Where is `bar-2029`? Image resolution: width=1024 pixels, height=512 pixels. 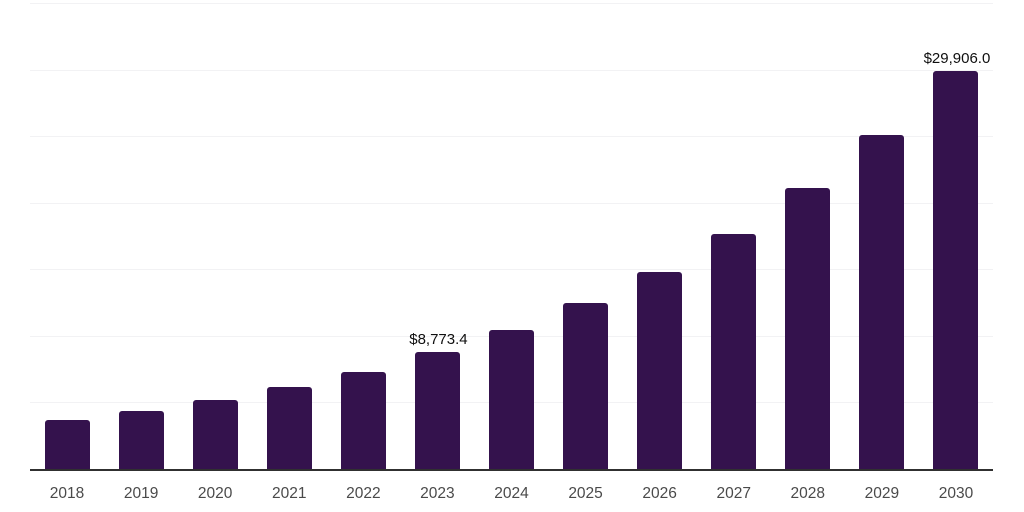 bar-2029 is located at coordinates (882, 301).